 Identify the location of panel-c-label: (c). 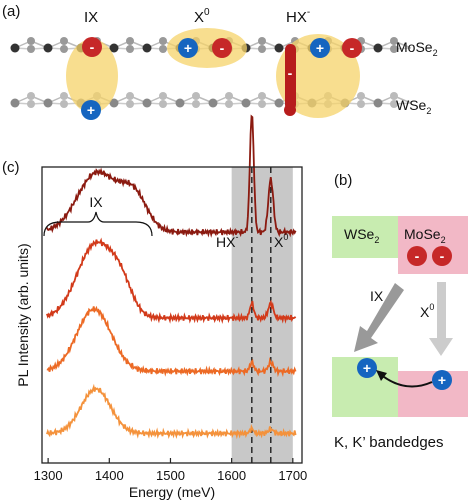
(11, 167).